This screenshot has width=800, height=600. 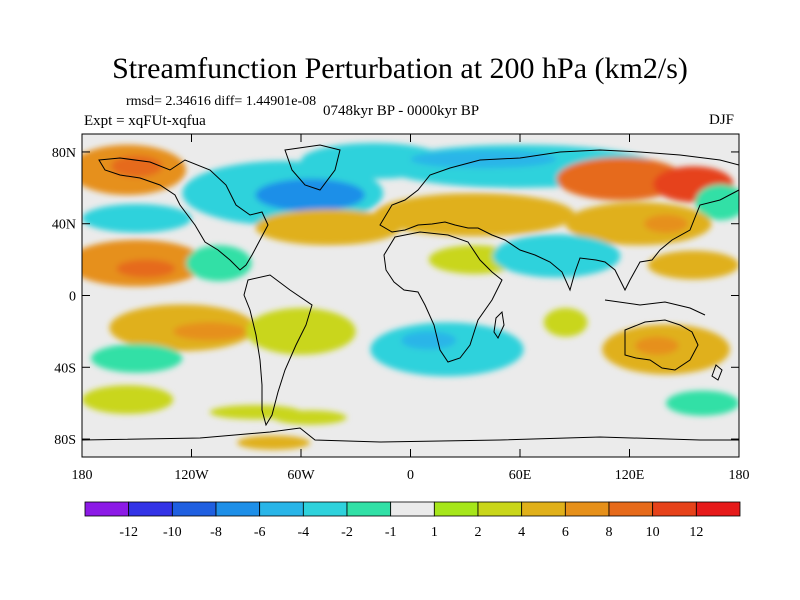 What do you see at coordinates (303, 532) in the screenshot?
I see `colorbar-label: -4` at bounding box center [303, 532].